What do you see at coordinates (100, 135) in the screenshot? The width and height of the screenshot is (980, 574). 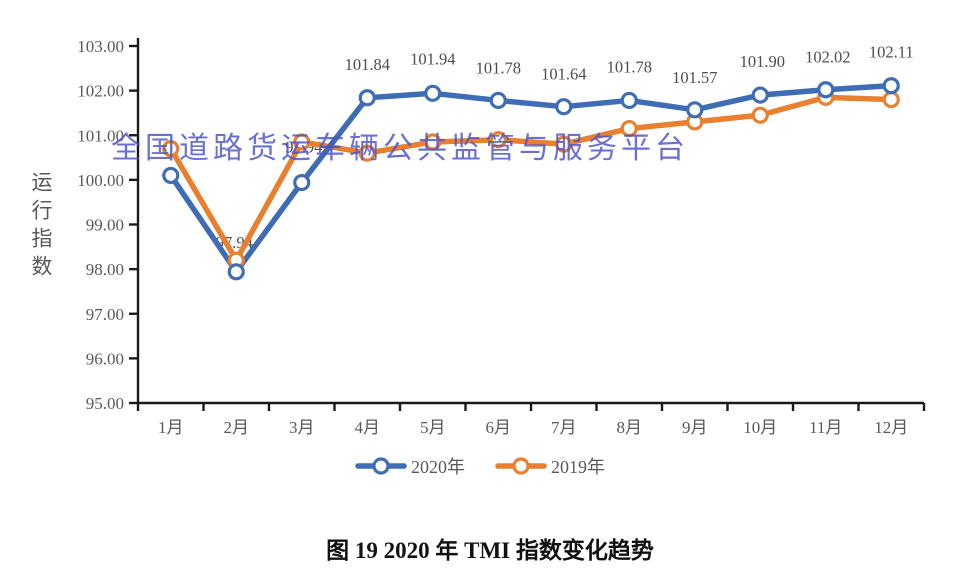 I see `y-tick-label: 101.00` at bounding box center [100, 135].